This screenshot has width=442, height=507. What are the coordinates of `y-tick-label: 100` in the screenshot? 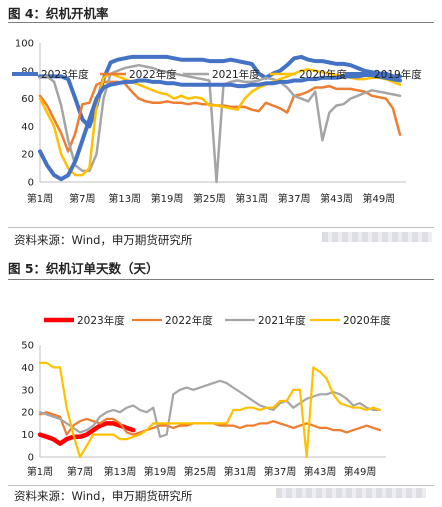 It's located at (24, 44).